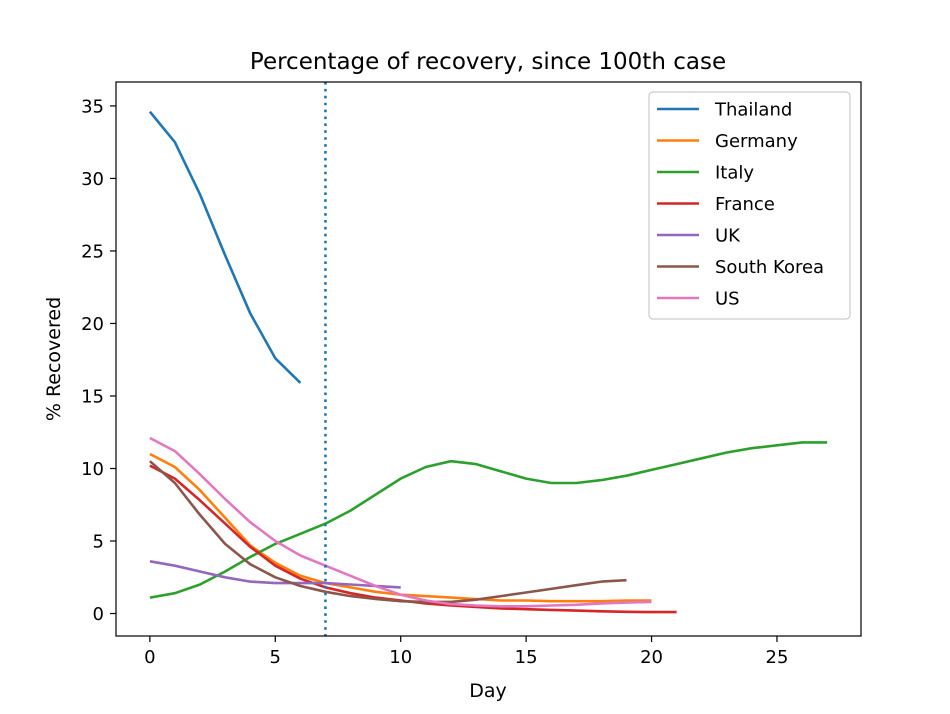  Describe the element at coordinates (466, 652) in the screenshot. I see `x-axis-ticks: 0 5 10 15 20 25` at that location.